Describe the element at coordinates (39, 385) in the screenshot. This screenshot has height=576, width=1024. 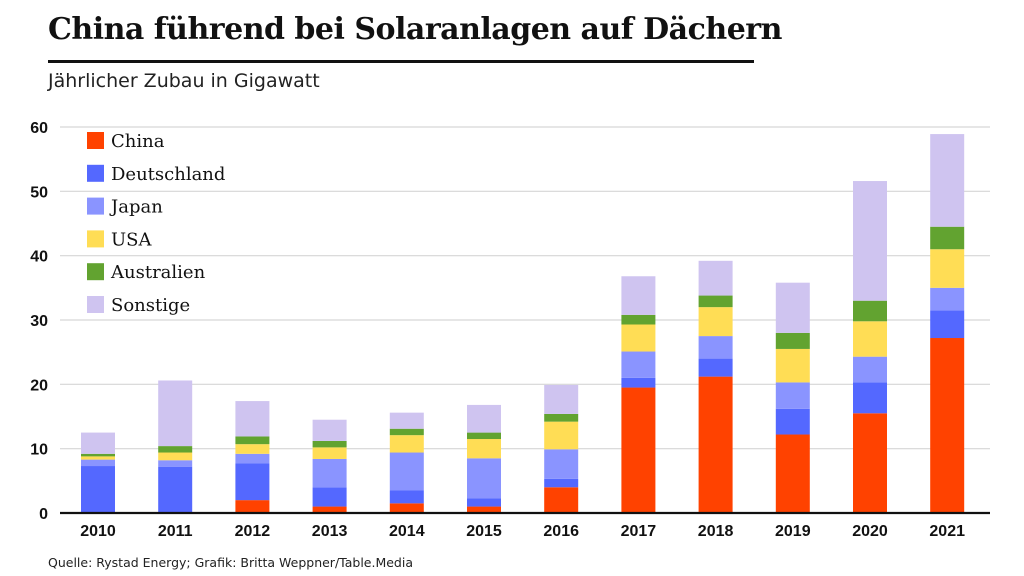
I see `y-tick-label: 20` at that location.